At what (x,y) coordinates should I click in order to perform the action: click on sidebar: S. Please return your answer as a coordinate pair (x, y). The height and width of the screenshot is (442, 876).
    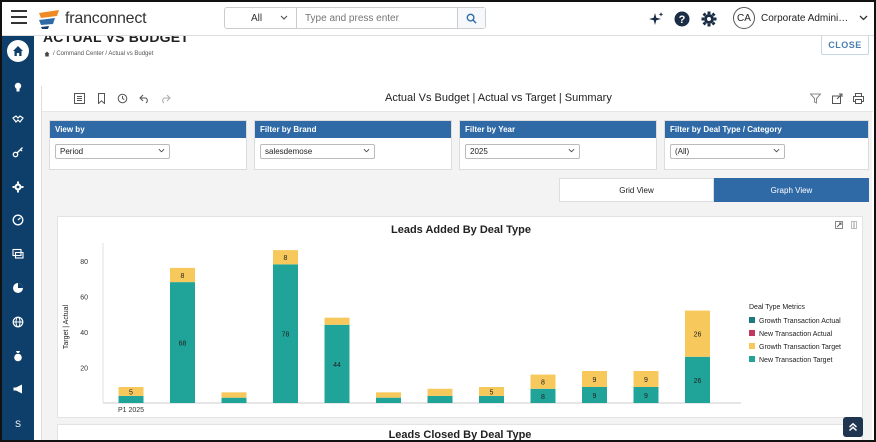
    Looking at the image, I should click on (18, 238).